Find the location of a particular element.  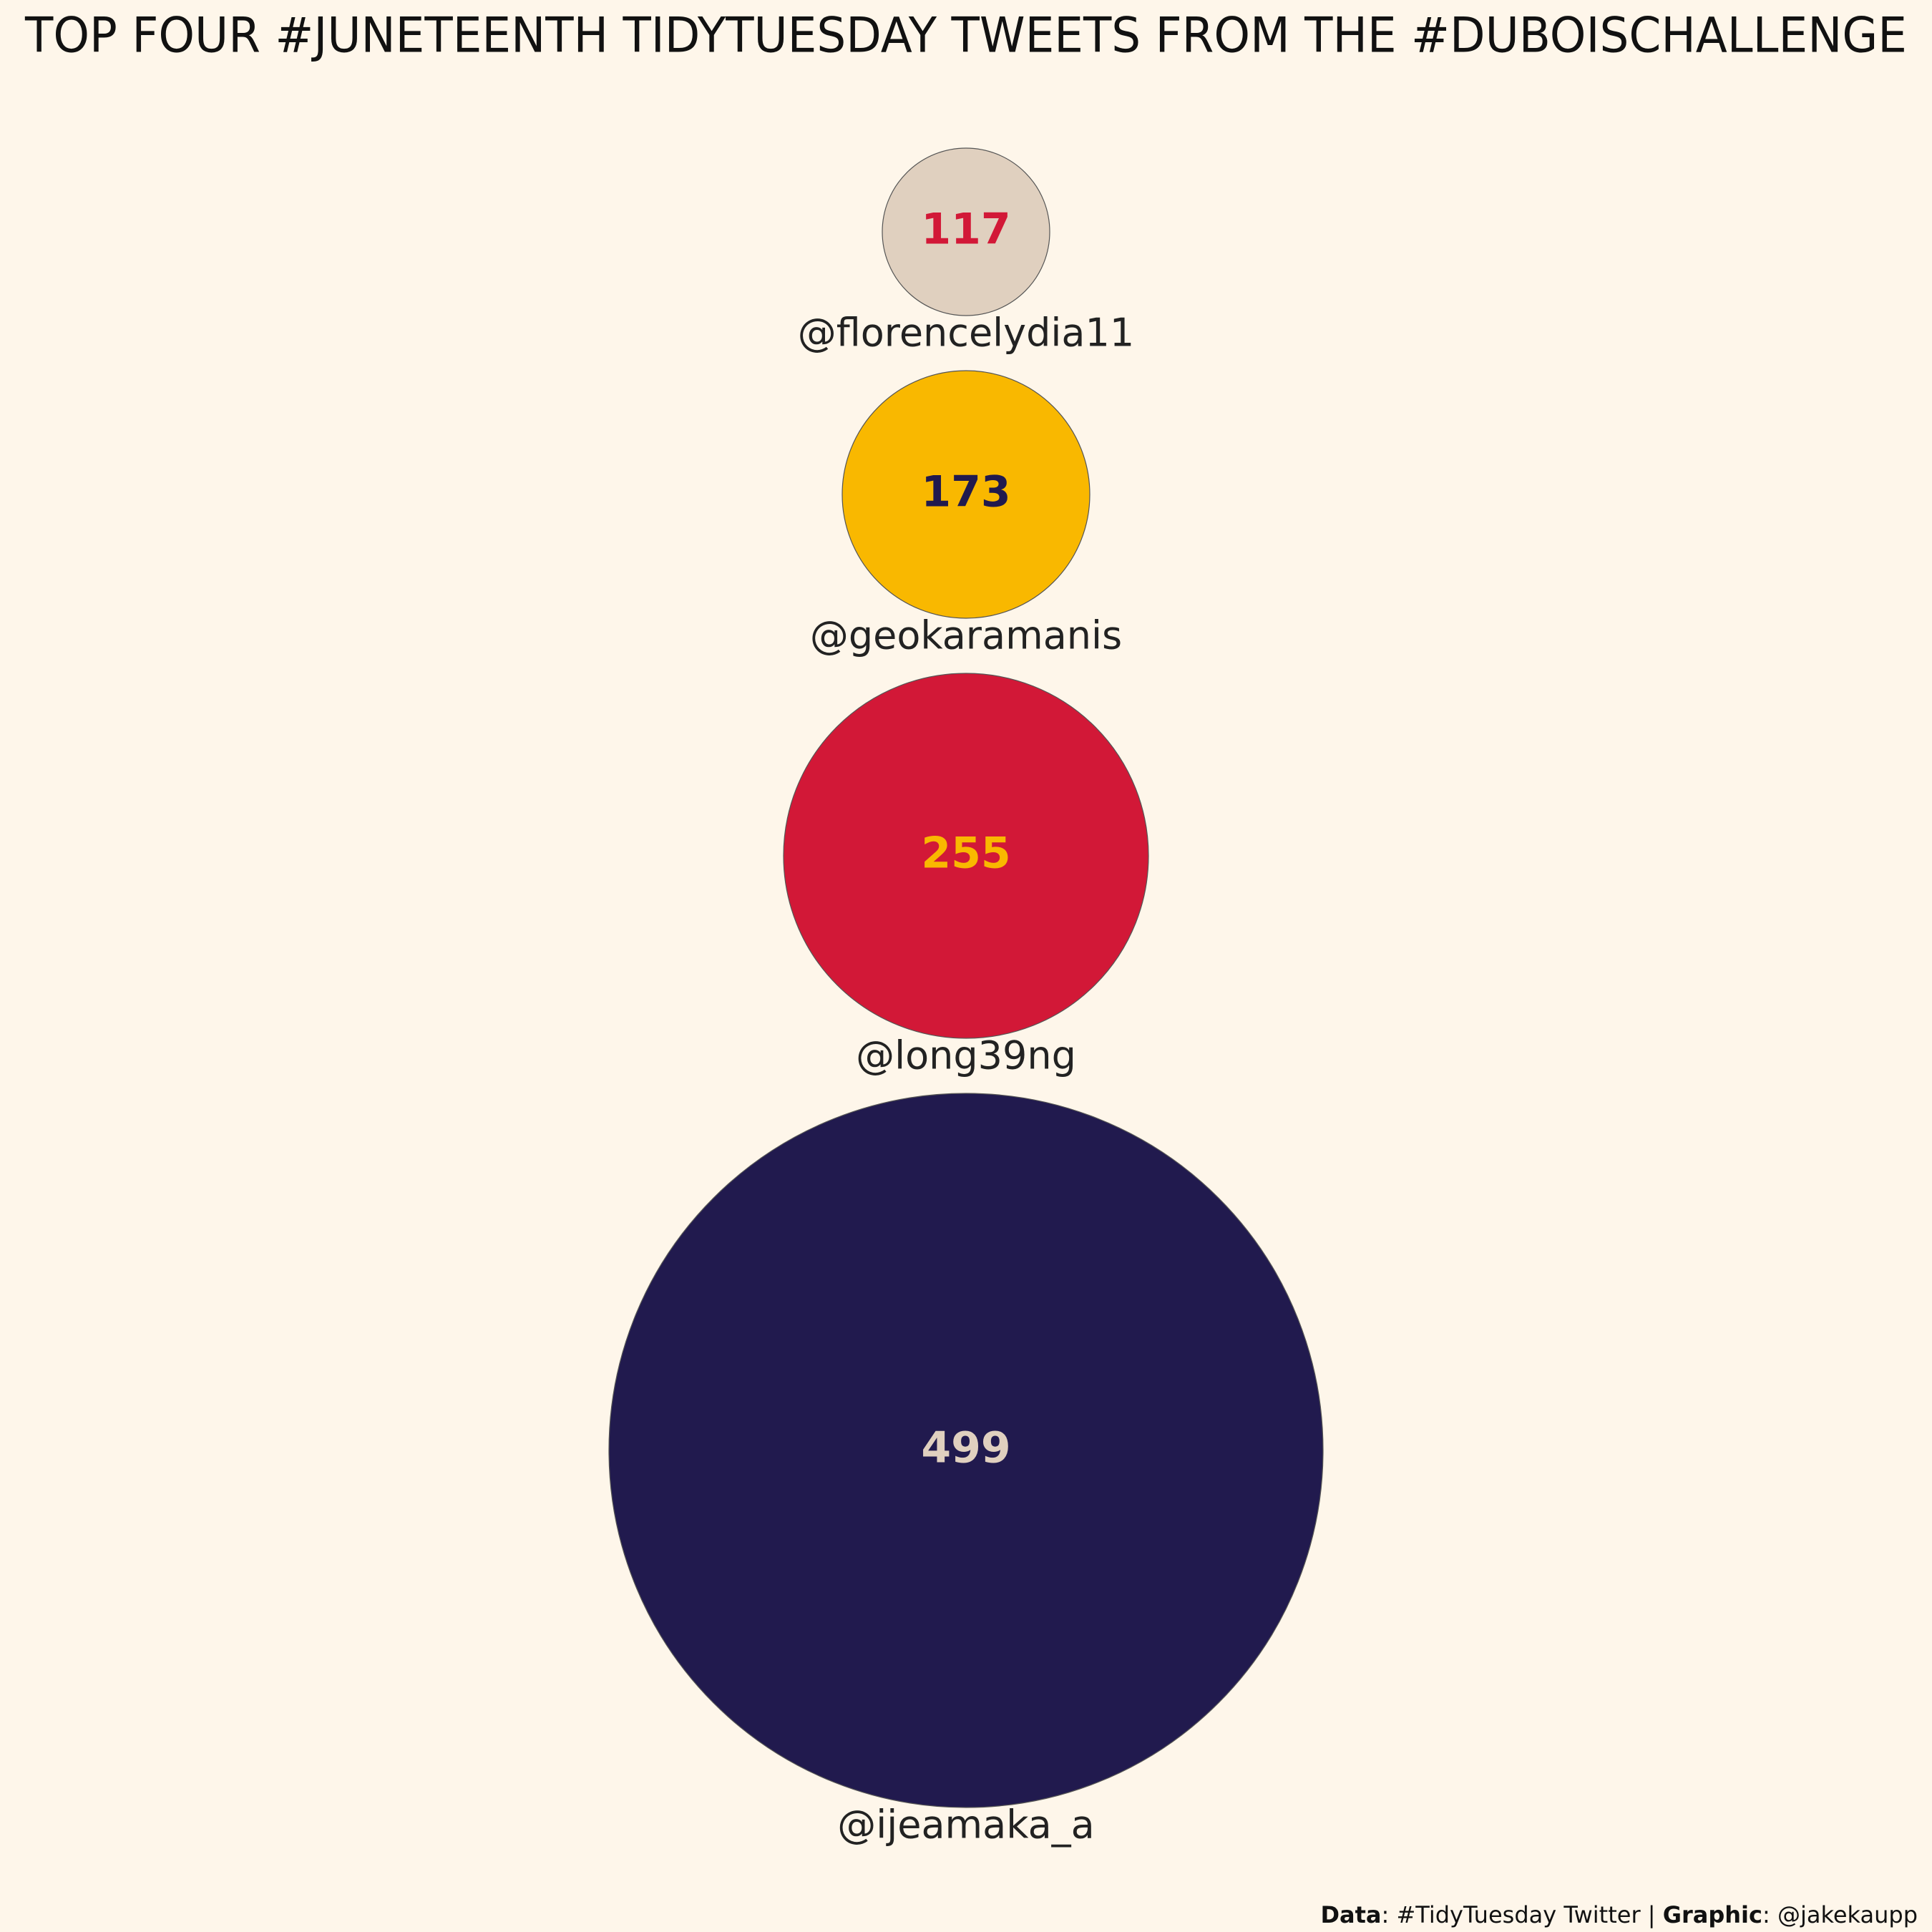

value-label: 173 is located at coordinates (965, 492).